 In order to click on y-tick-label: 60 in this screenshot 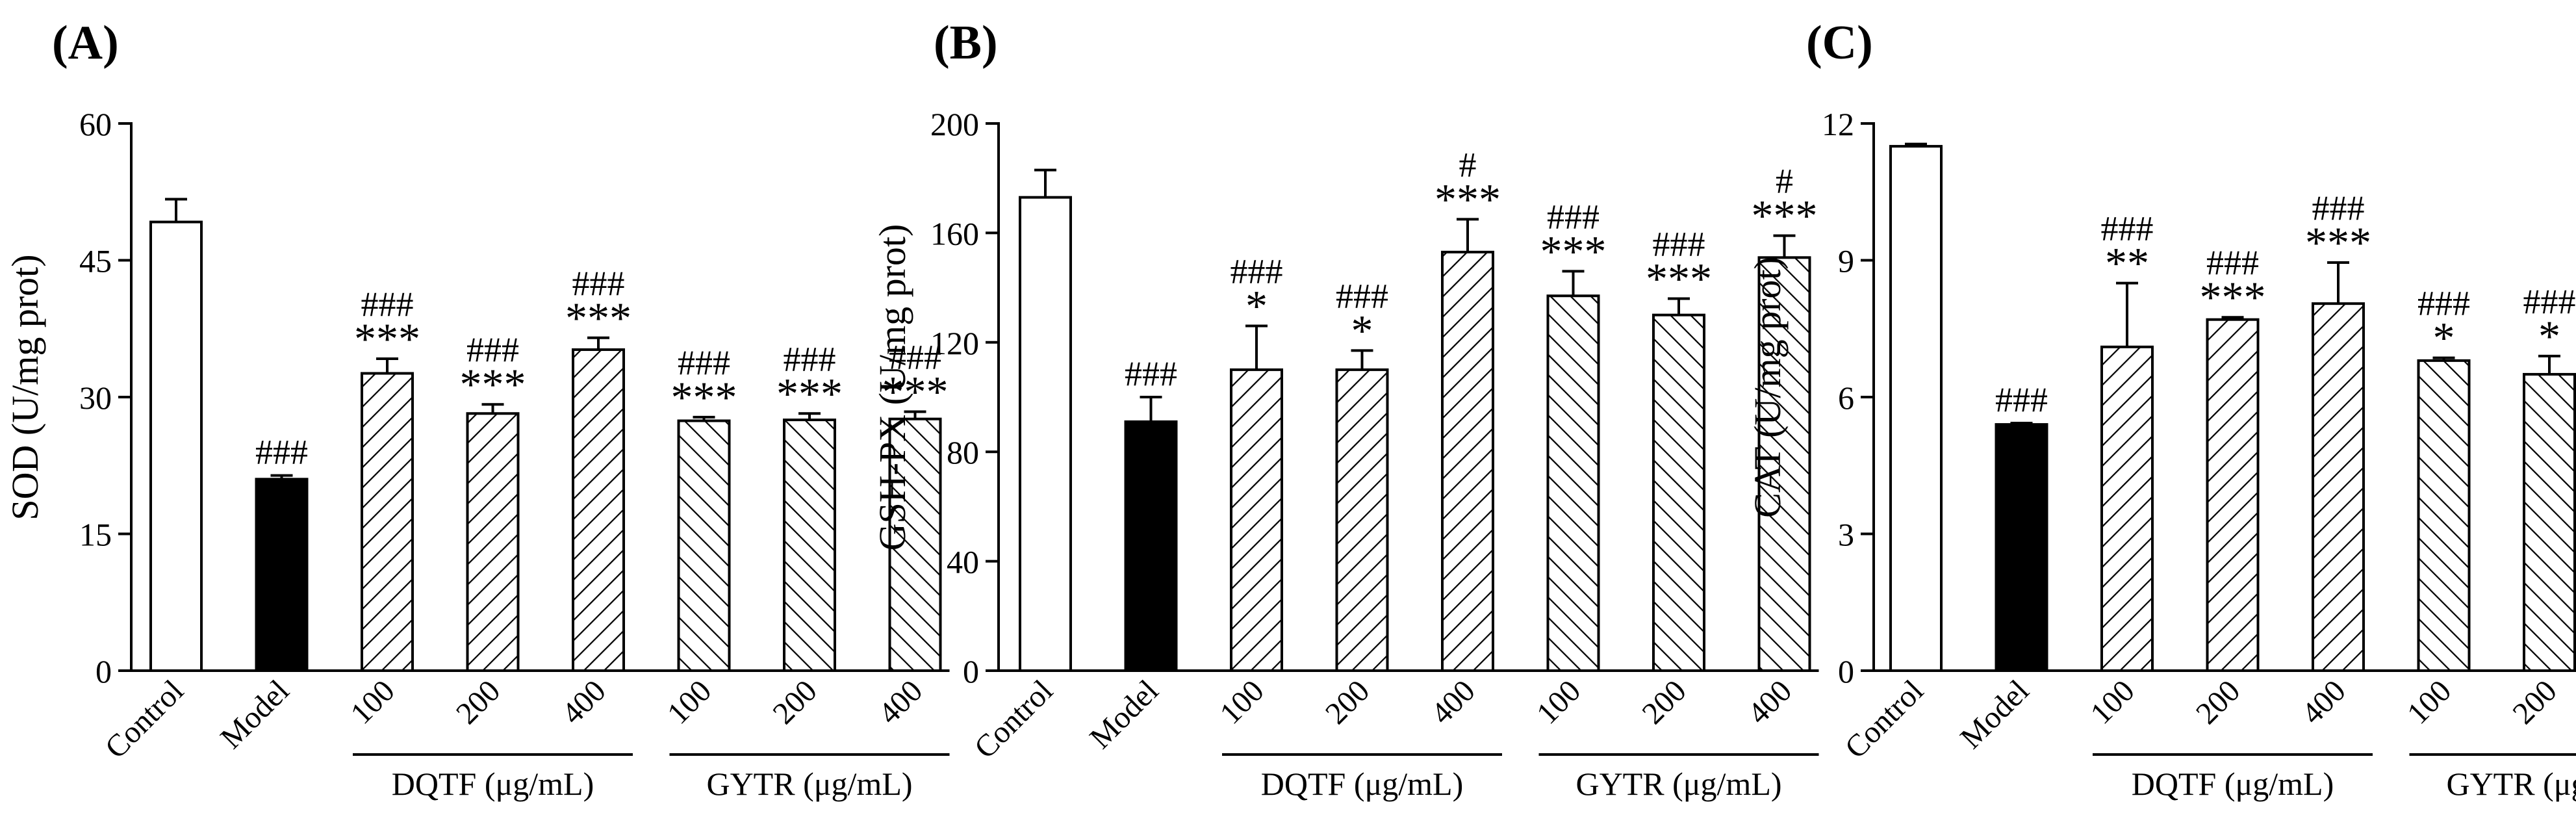, I will do `click(95, 124)`.